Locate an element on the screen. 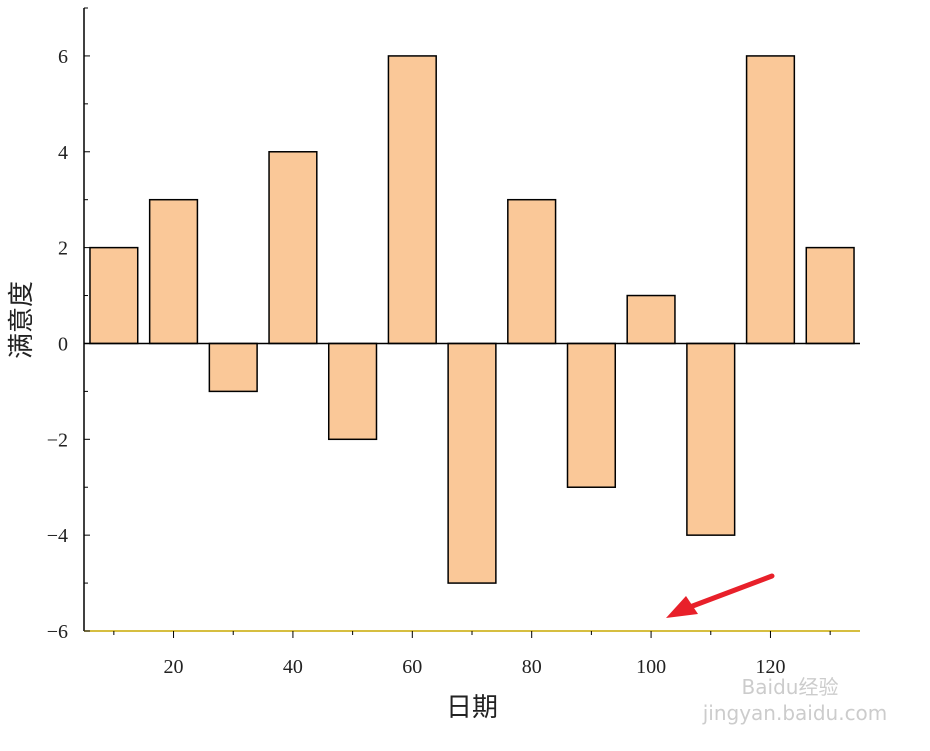 This screenshot has width=930, height=751. watermark: jingyan.baidu.com is located at coordinates (795, 713).